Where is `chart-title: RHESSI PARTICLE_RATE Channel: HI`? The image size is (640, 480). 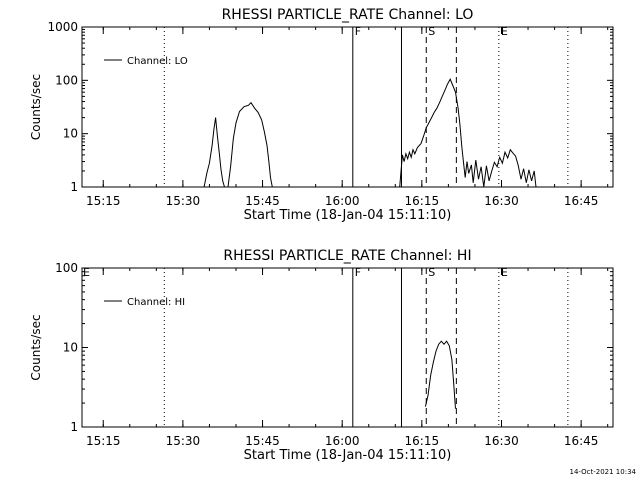 chart-title: RHESSI PARTICLE_RATE Channel: HI is located at coordinates (347, 256).